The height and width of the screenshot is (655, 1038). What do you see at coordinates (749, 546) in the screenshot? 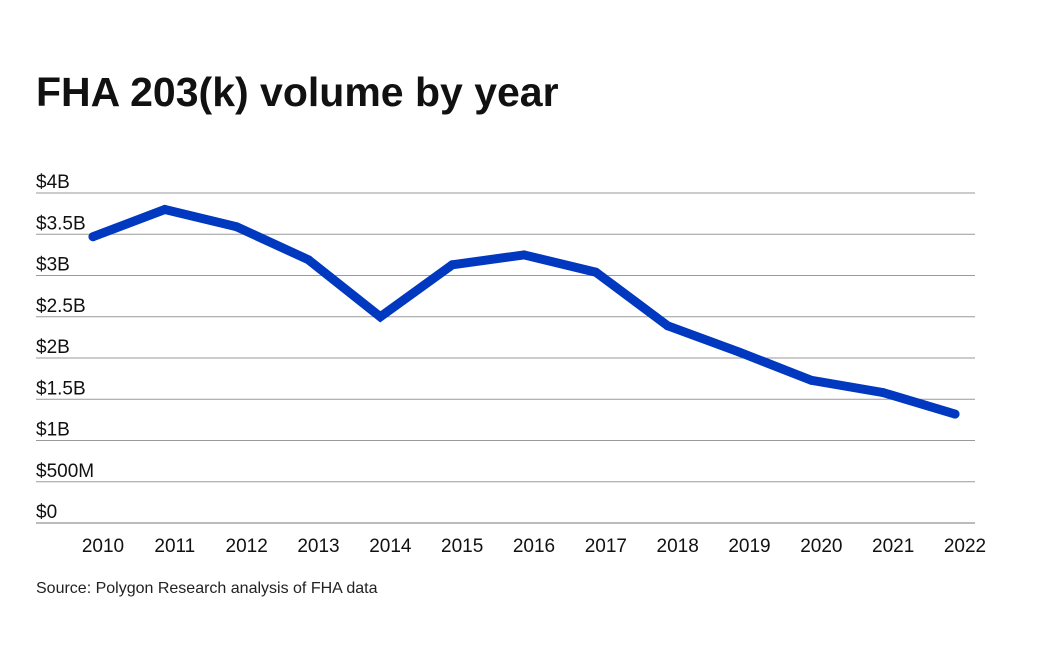
I see `x-tick-label: 2019` at bounding box center [749, 546].